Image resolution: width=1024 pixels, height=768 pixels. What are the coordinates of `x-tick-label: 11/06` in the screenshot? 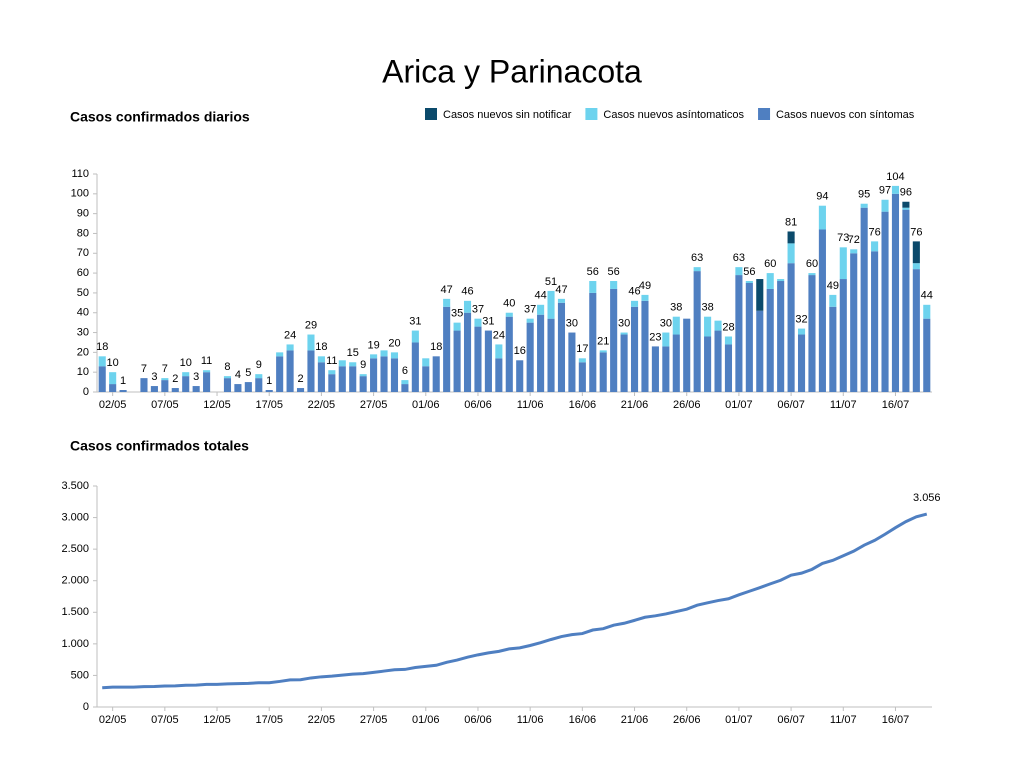 It's located at (530, 405).